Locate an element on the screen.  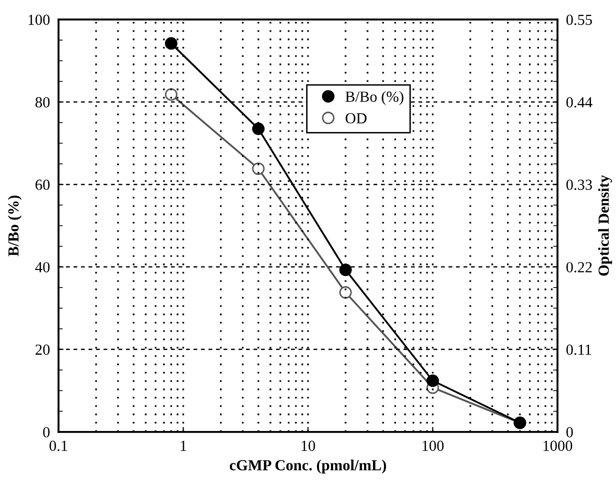
y-tick-label: 20 is located at coordinates (43, 349).